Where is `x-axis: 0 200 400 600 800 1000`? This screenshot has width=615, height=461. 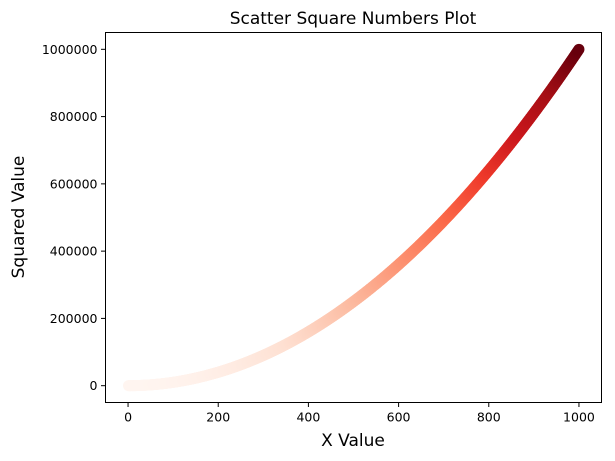
x-axis: 0 200 400 600 800 1000 is located at coordinates (359, 413).